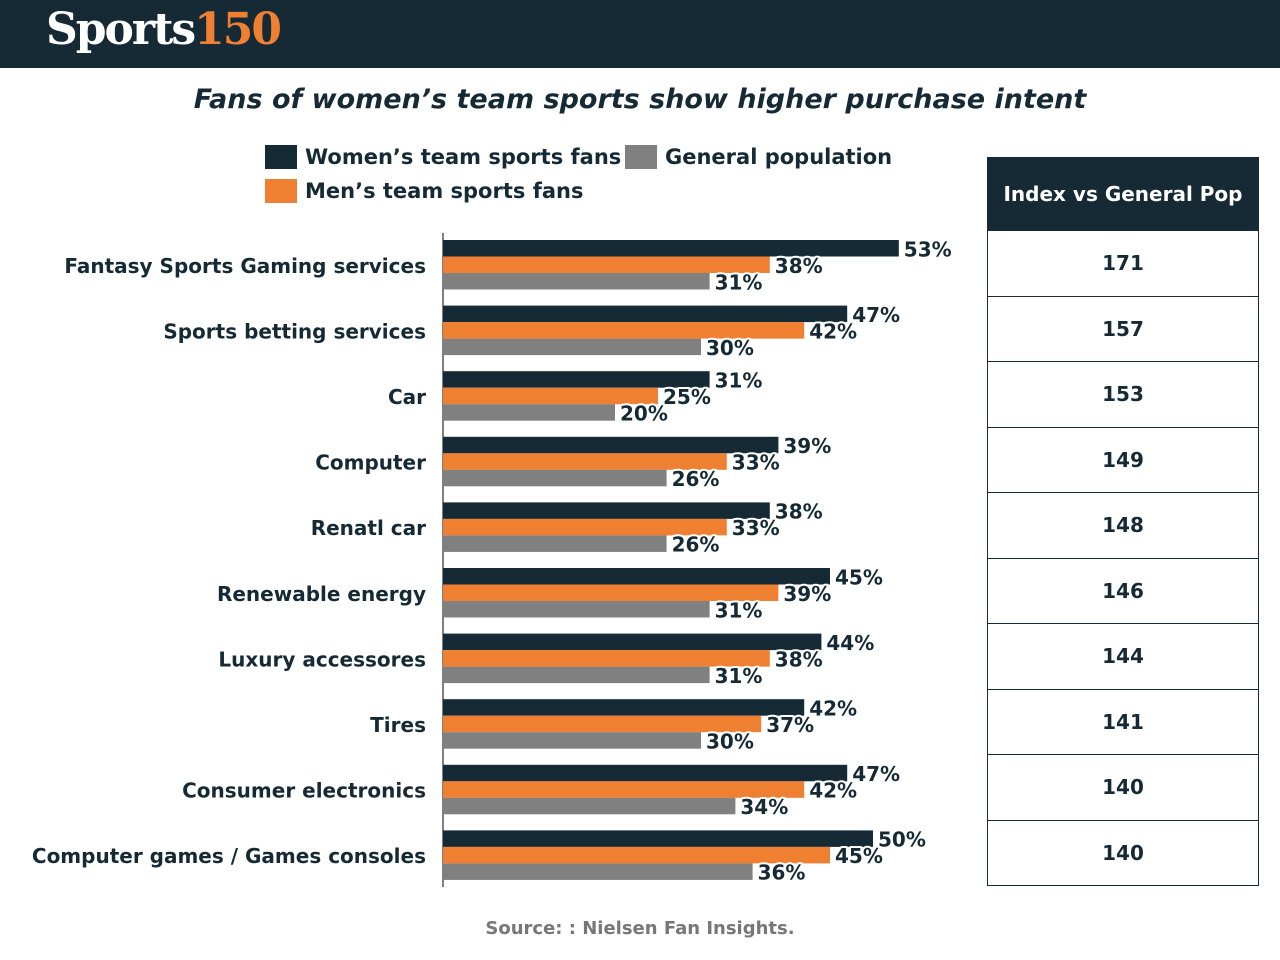 The width and height of the screenshot is (1280, 960). I want to click on data-label-women: 31%, so click(739, 380).